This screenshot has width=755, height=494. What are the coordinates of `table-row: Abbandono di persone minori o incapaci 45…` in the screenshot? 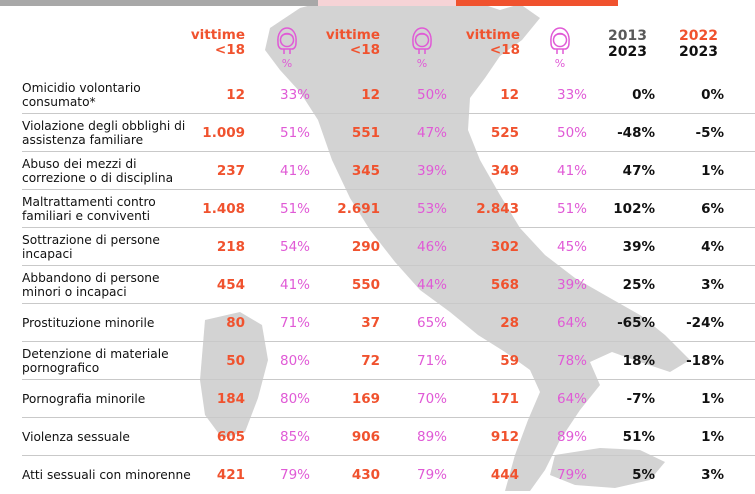 It's located at (377, 285).